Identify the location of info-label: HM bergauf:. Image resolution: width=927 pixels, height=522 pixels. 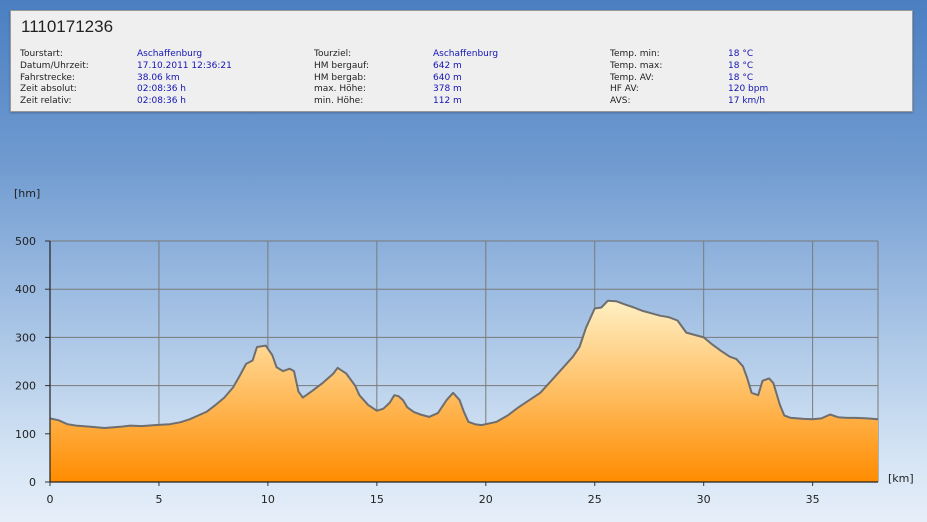
(341, 65).